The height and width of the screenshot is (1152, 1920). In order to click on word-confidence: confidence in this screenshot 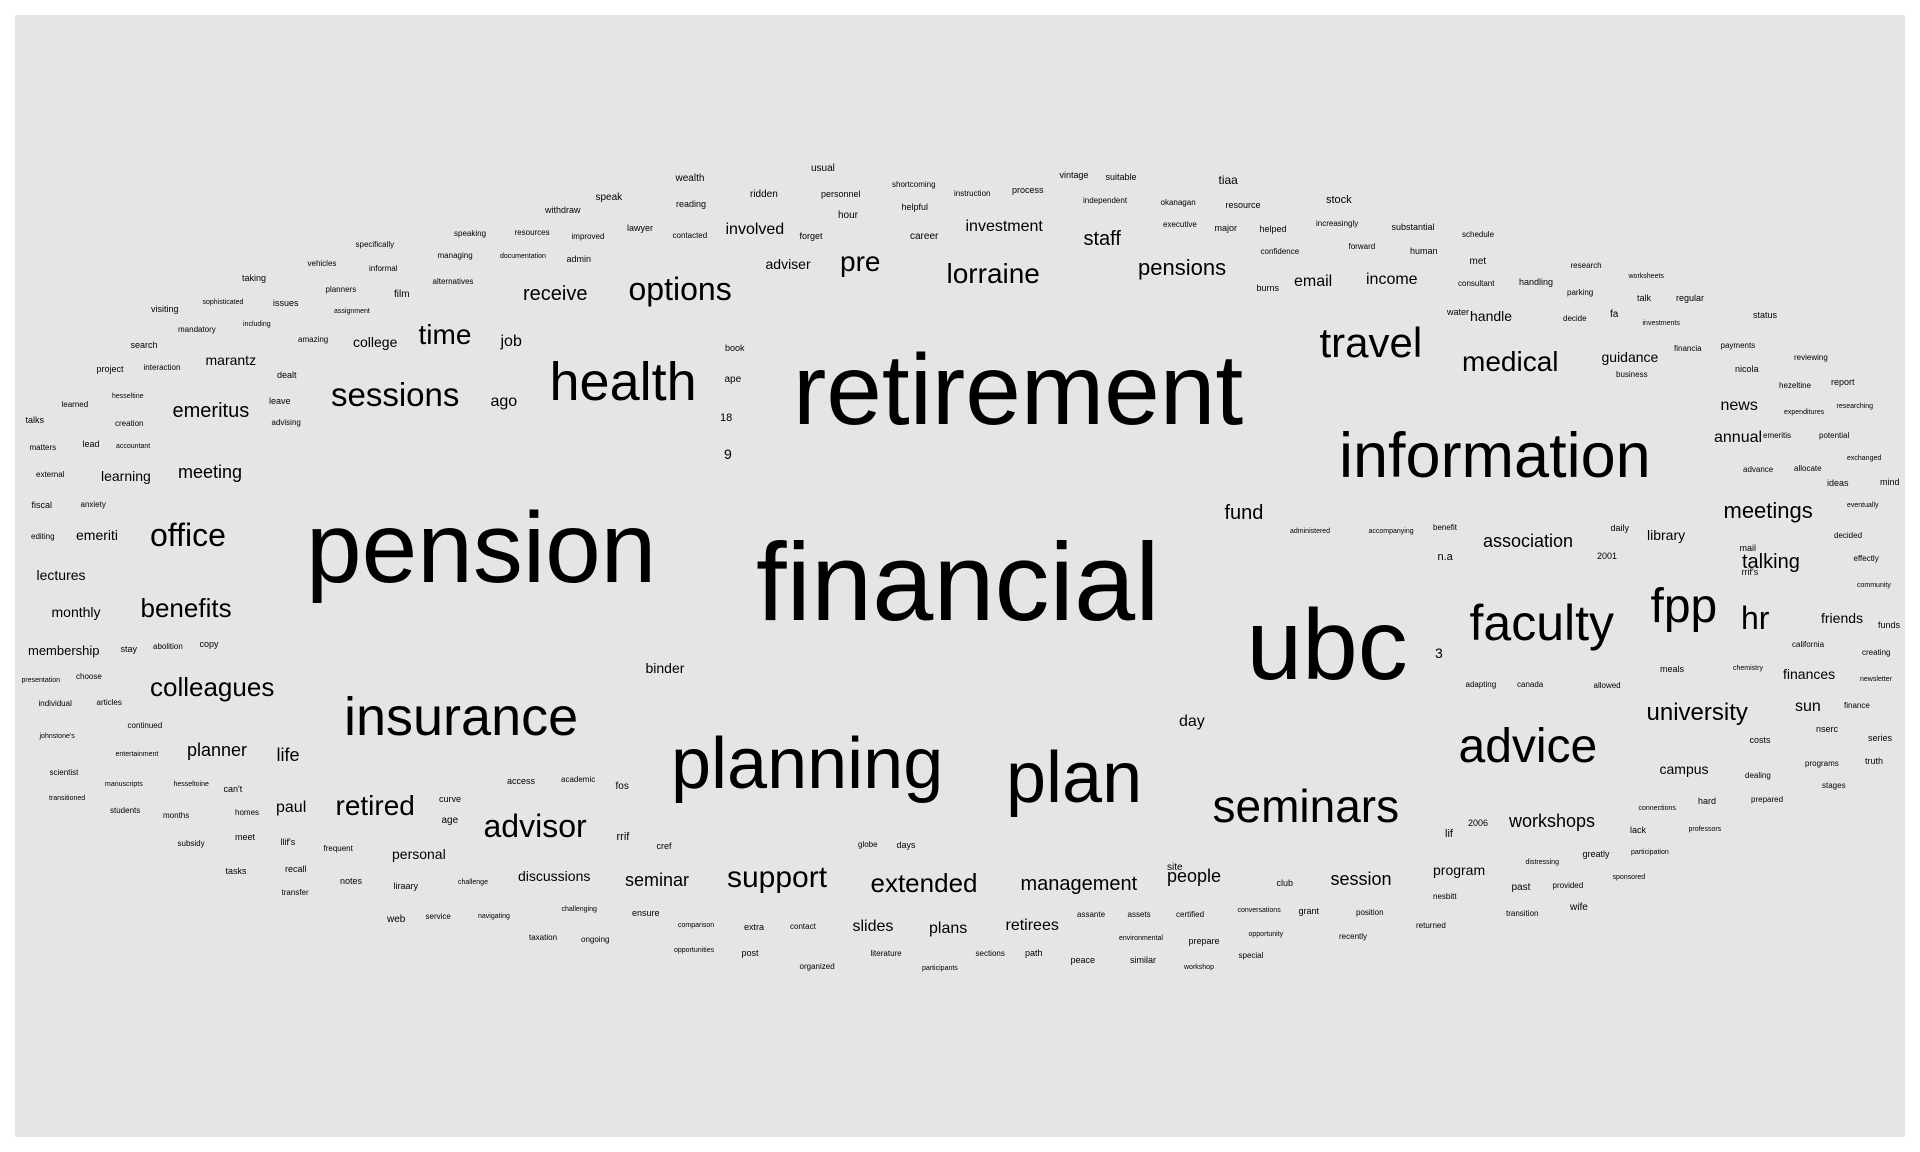, I will do `click(1280, 251)`.